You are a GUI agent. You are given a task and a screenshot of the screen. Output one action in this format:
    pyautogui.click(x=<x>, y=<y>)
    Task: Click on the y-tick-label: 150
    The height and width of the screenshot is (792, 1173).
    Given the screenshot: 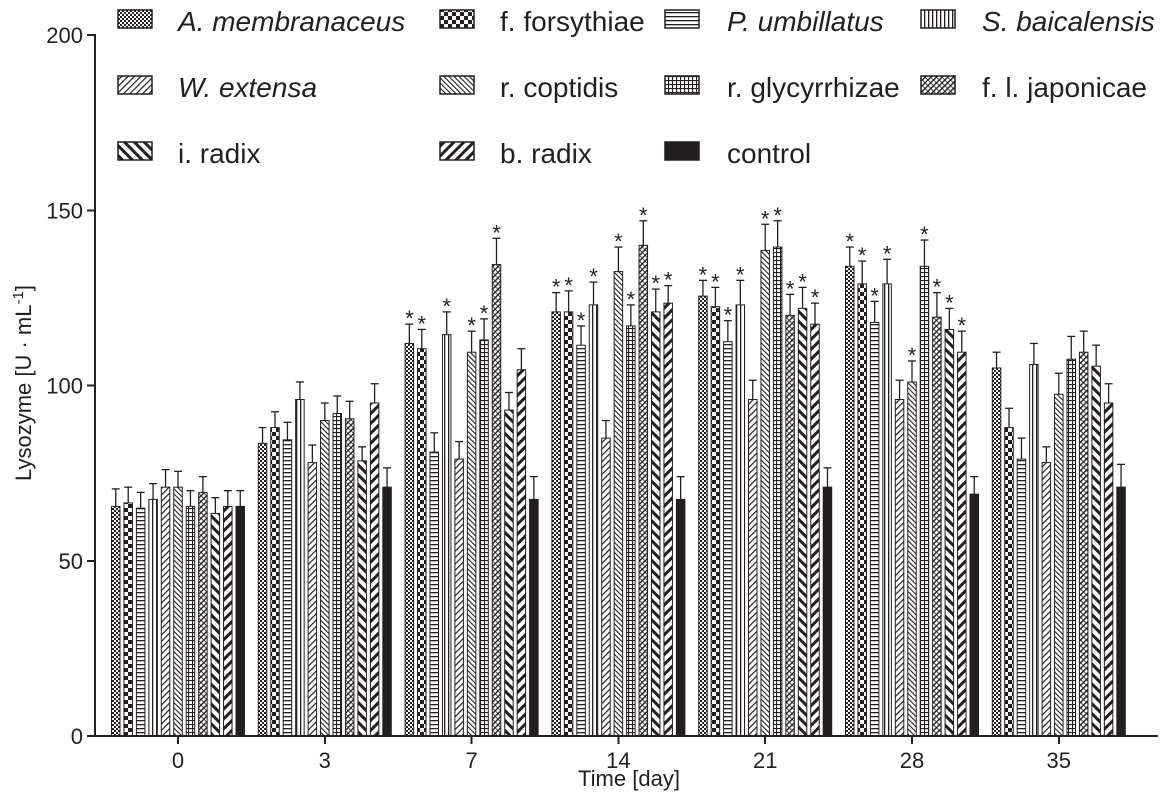 What is the action you would take?
    pyautogui.click(x=64, y=210)
    